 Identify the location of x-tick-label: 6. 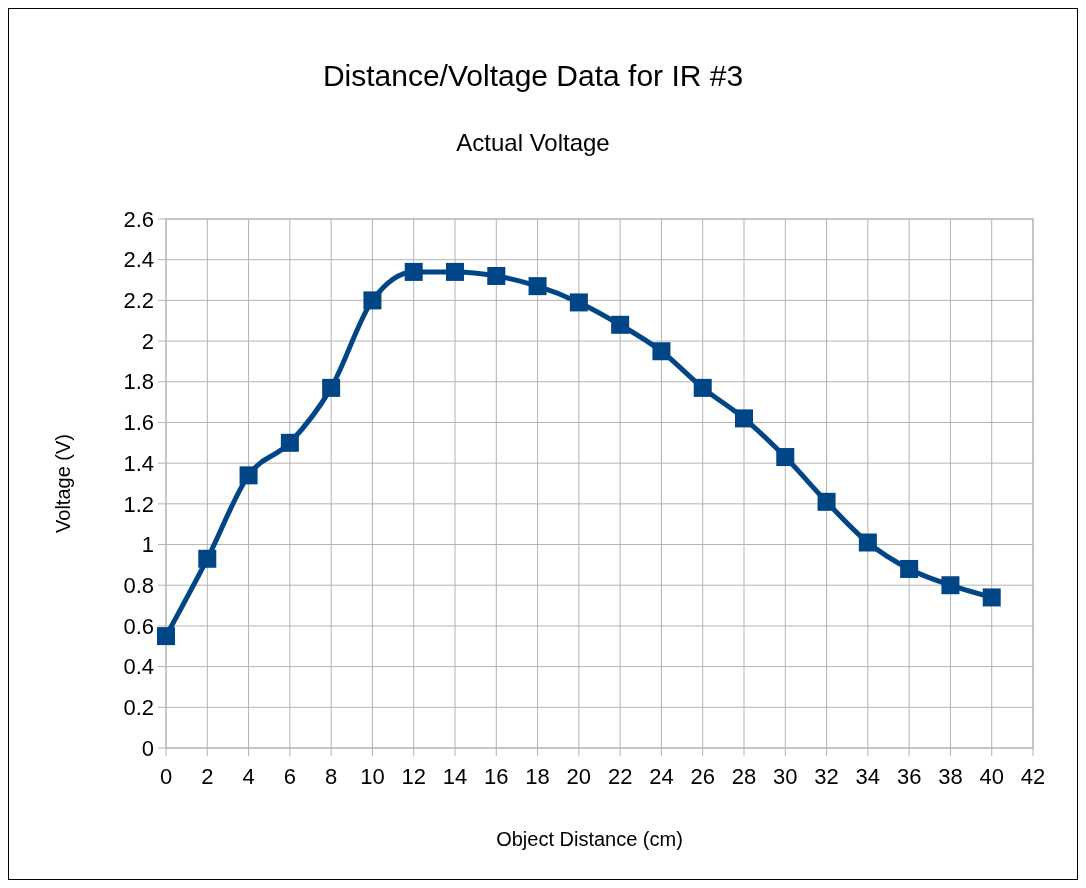
(289, 776).